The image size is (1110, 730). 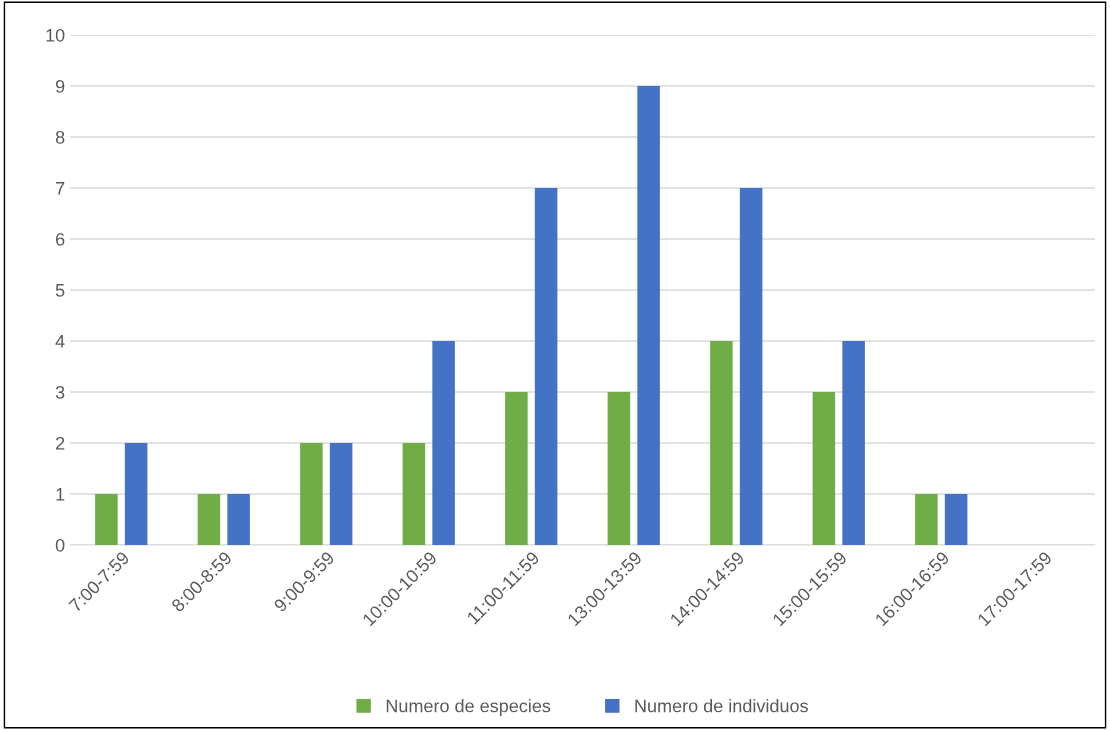 What do you see at coordinates (60, 188) in the screenshot?
I see `y-tick-label: 7` at bounding box center [60, 188].